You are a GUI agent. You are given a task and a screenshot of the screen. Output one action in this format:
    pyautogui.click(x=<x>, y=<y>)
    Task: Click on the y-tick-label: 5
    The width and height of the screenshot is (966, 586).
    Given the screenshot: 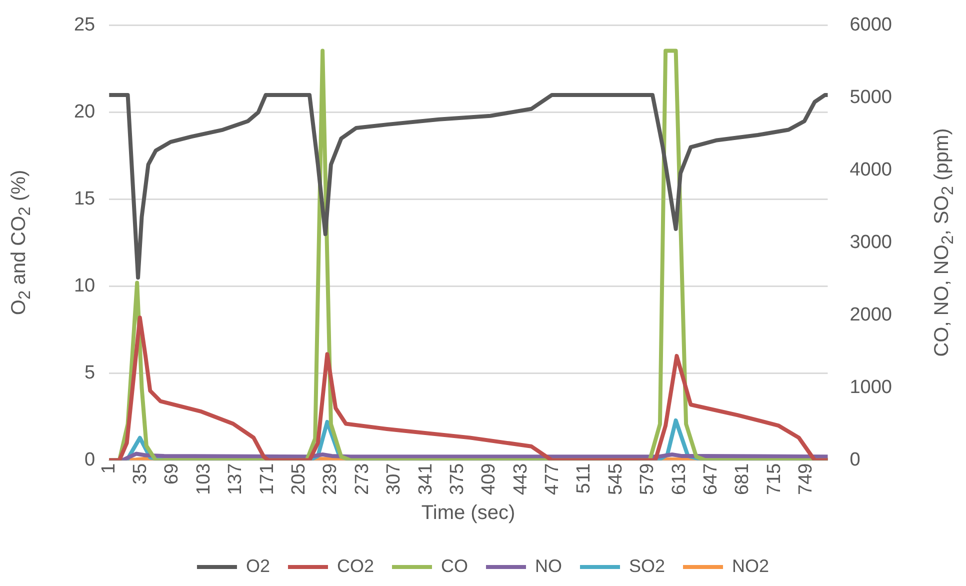 What is the action you would take?
    pyautogui.click(x=90, y=373)
    